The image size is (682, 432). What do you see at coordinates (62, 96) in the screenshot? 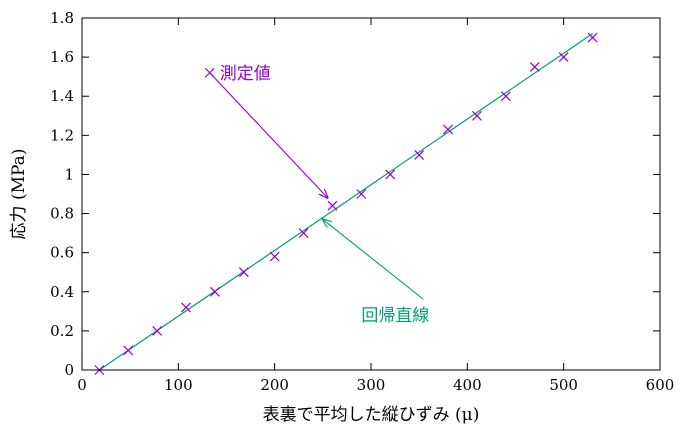
I see `y-tick-label: 1.4` at bounding box center [62, 96].